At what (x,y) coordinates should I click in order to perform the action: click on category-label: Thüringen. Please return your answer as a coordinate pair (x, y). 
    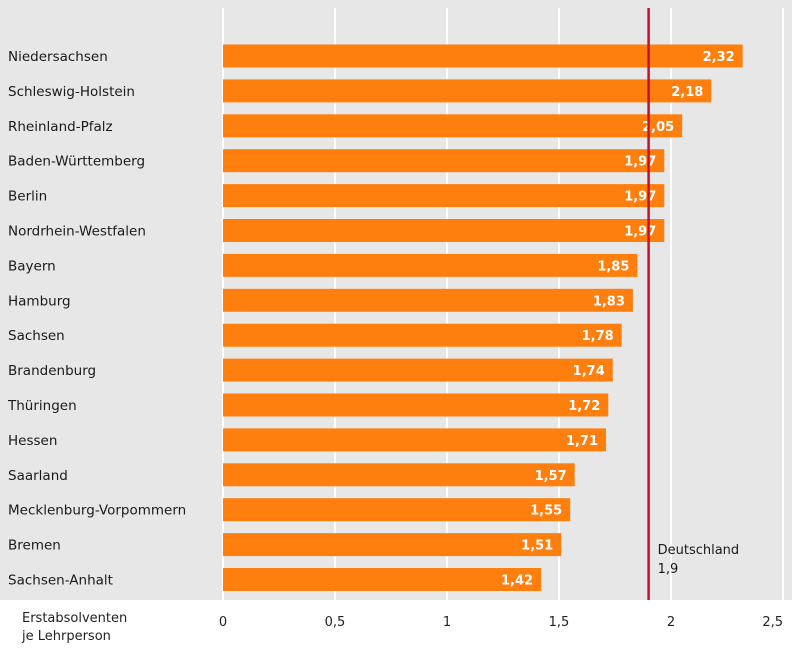
    Looking at the image, I should click on (42, 406).